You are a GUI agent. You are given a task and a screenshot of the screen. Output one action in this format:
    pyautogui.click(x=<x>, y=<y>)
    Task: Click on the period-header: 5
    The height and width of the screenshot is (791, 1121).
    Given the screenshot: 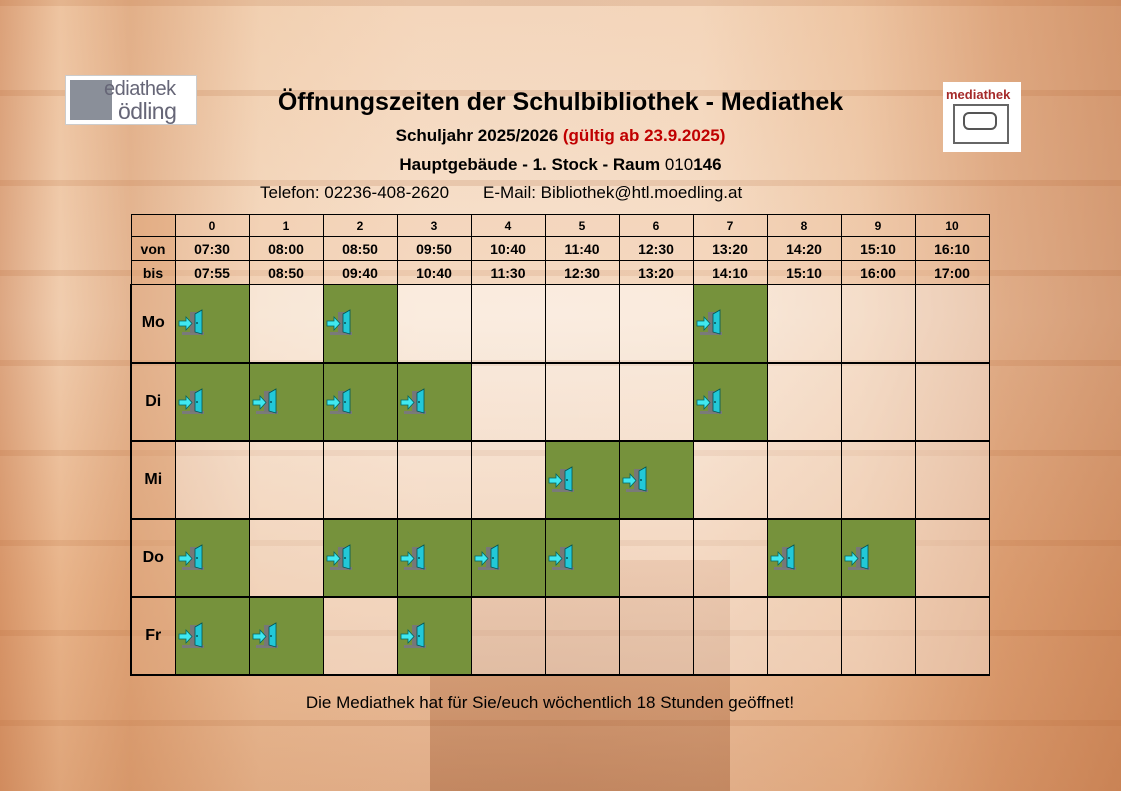 What is the action you would take?
    pyautogui.click(x=582, y=225)
    